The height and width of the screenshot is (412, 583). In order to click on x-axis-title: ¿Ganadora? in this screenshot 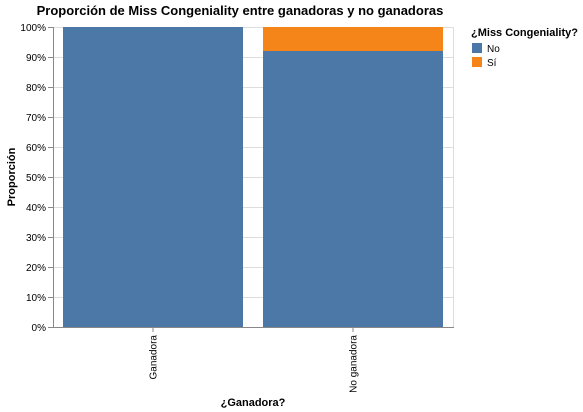, I will do `click(253, 403)`.